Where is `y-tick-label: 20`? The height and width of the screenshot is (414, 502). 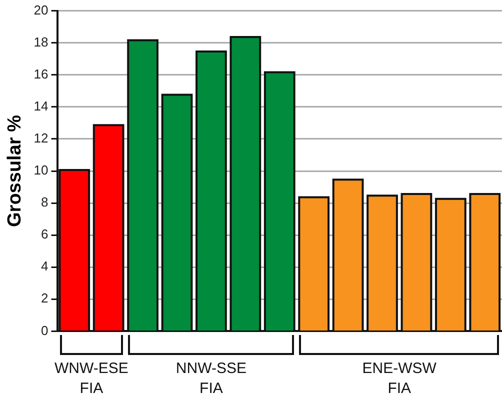
y-tick-label: 20 is located at coordinates (41, 10).